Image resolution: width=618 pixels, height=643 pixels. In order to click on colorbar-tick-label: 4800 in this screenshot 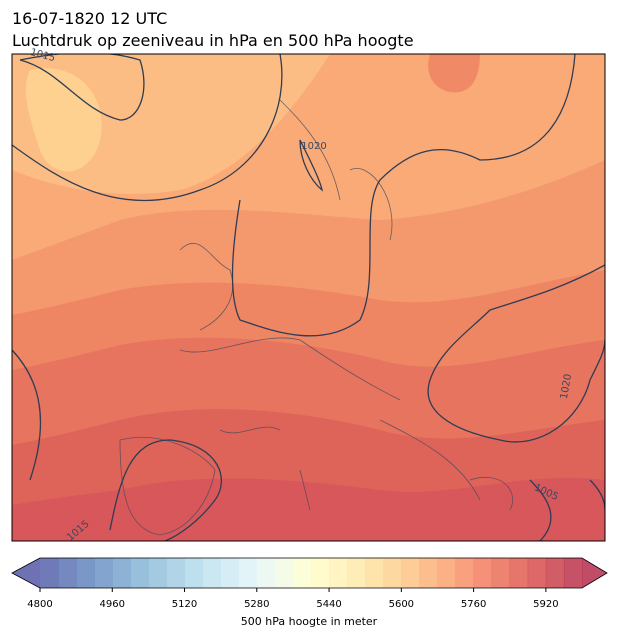, I will do `click(39, 604)`.